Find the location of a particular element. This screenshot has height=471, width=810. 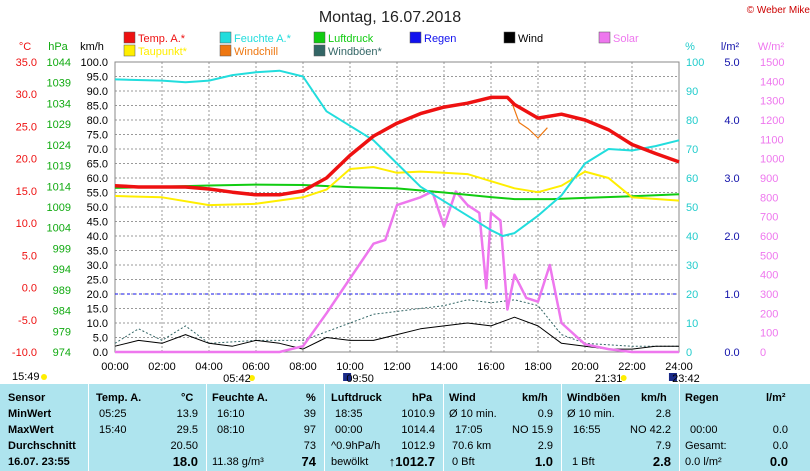

pressure-axis-tick-label: 1034 is located at coordinates (59, 104).